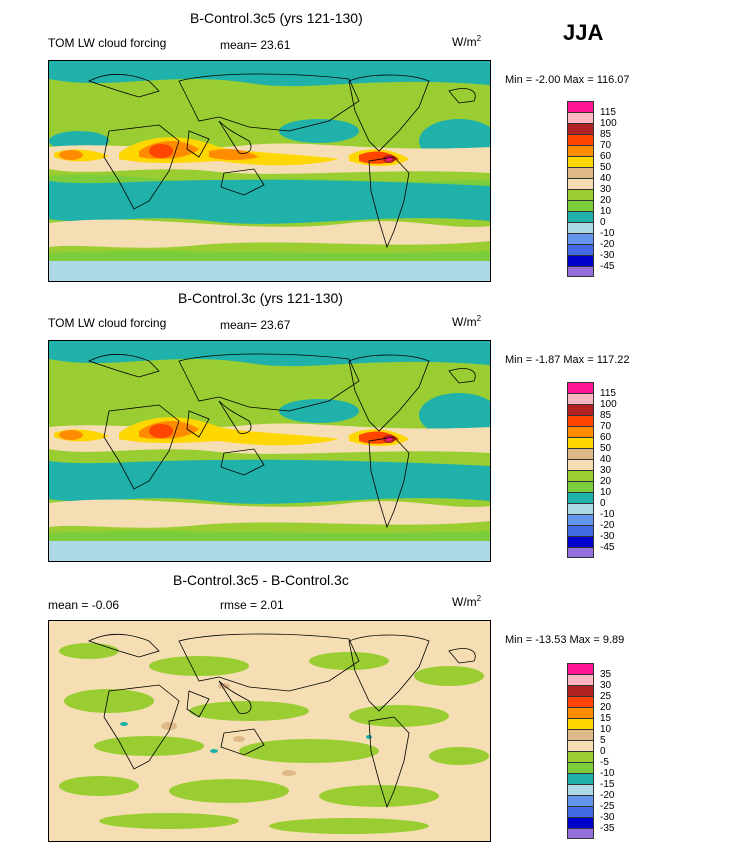 Image resolution: width=733 pixels, height=847 pixels. What do you see at coordinates (567, 360) in the screenshot?
I see `panel-2-minmax: Min = -1.87 Max = 117.22` at bounding box center [567, 360].